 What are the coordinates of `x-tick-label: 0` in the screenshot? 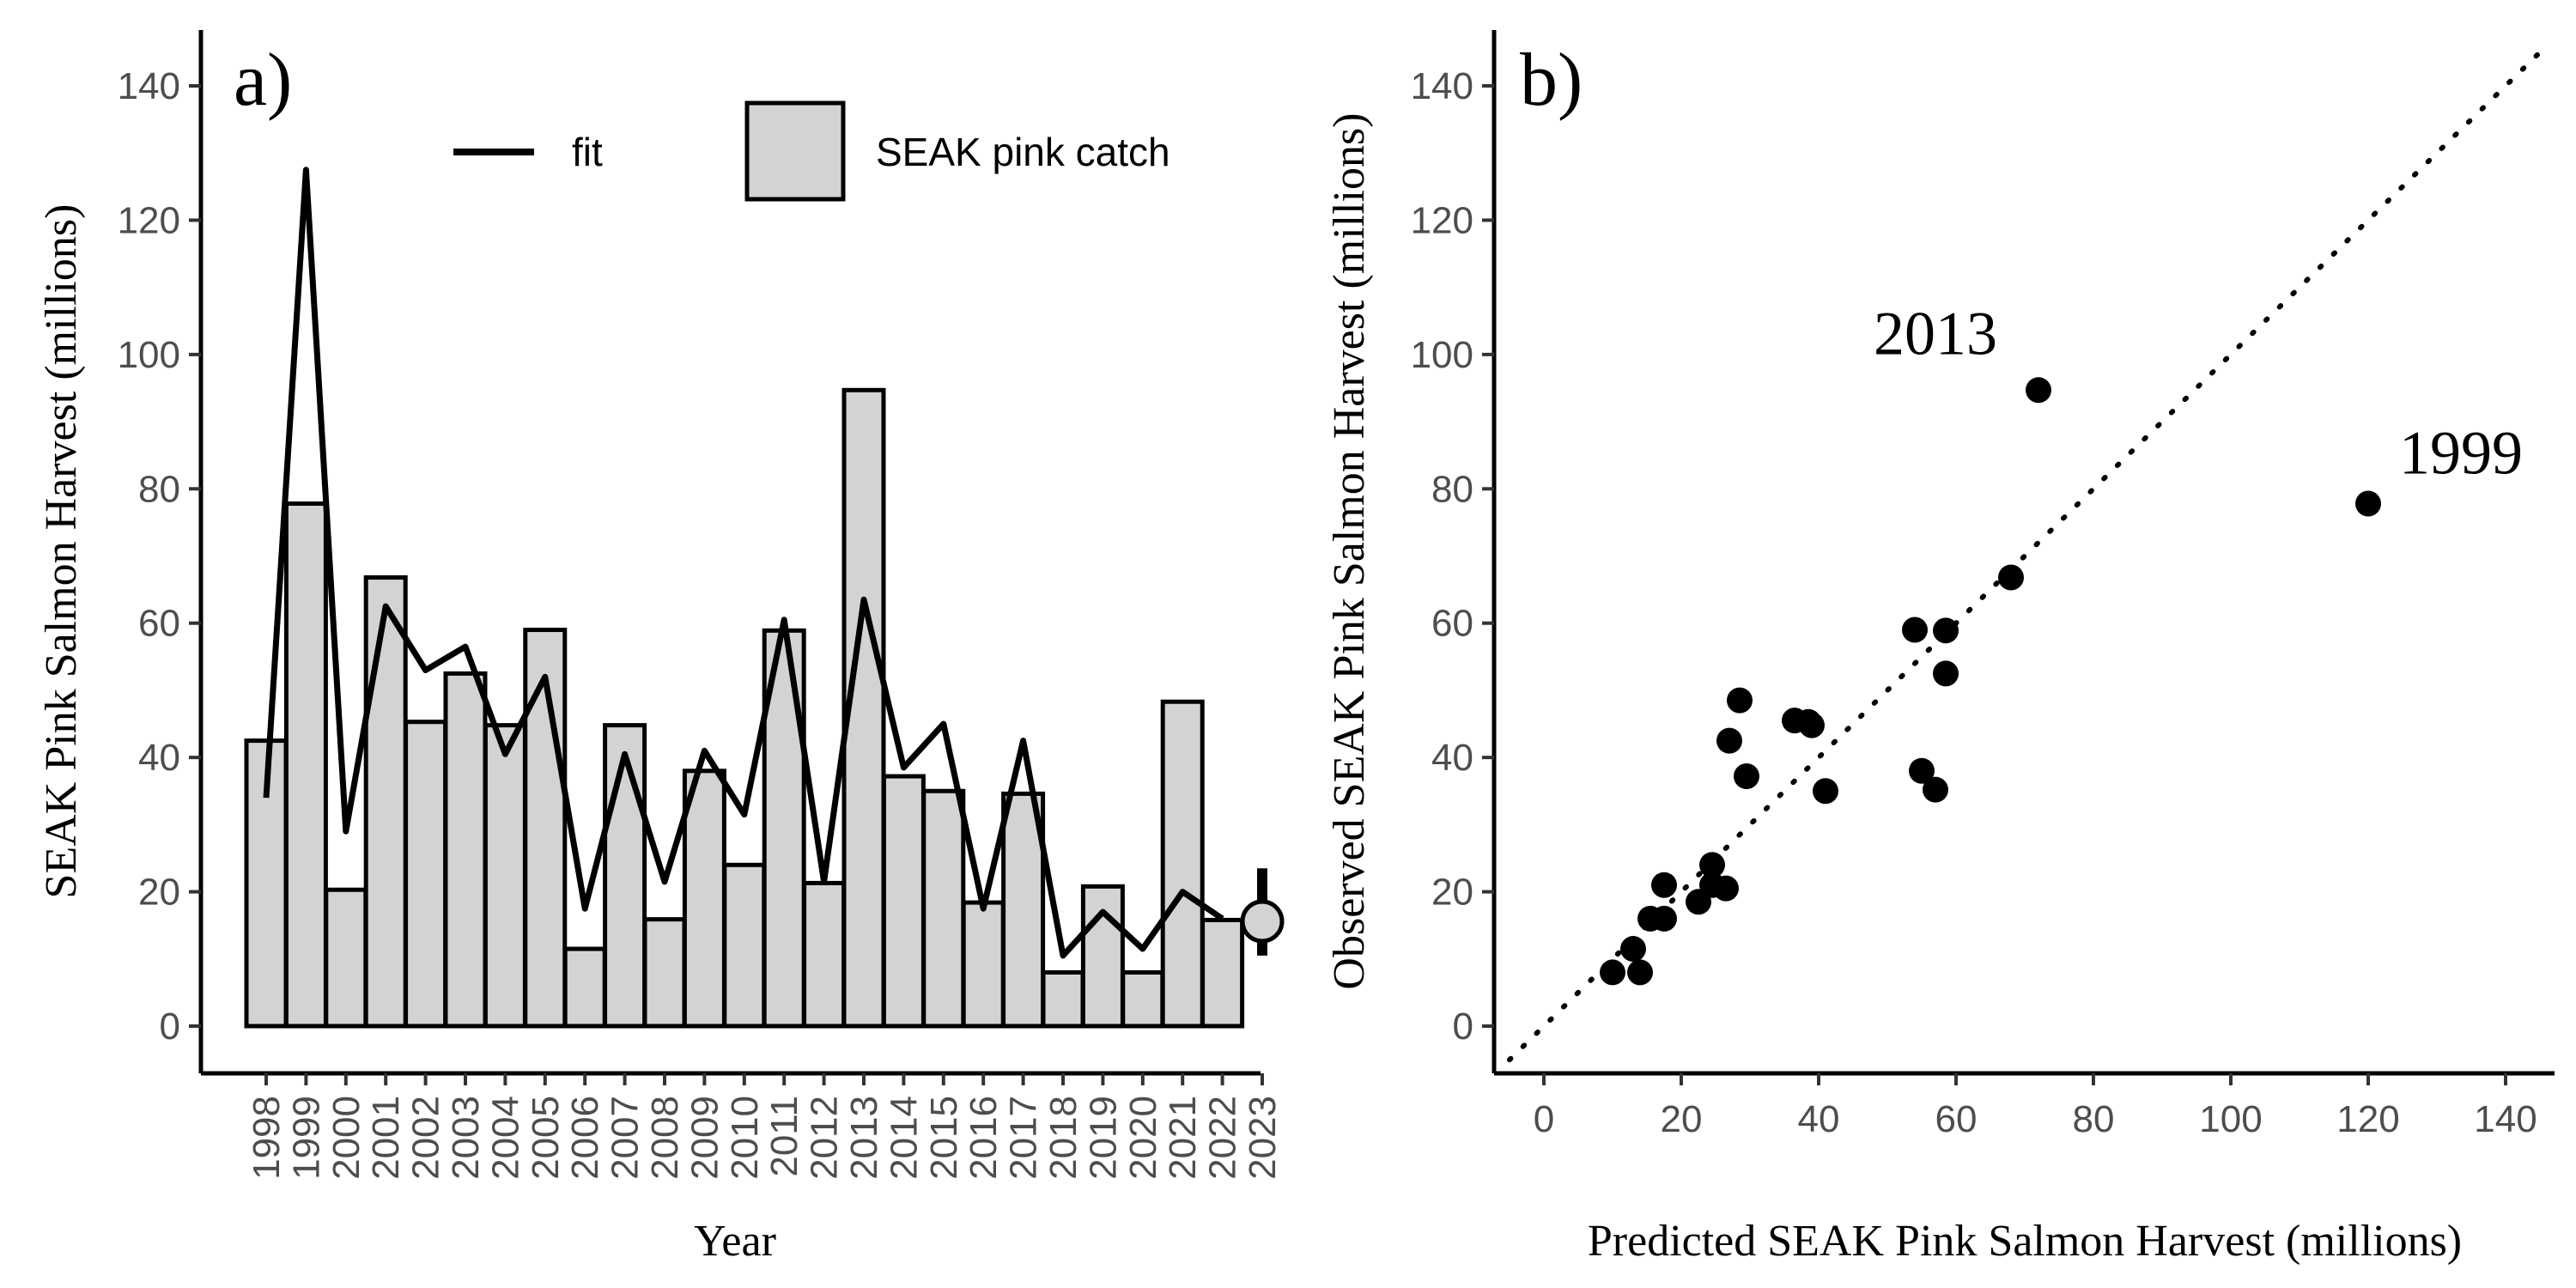 It's located at (1544, 1119).